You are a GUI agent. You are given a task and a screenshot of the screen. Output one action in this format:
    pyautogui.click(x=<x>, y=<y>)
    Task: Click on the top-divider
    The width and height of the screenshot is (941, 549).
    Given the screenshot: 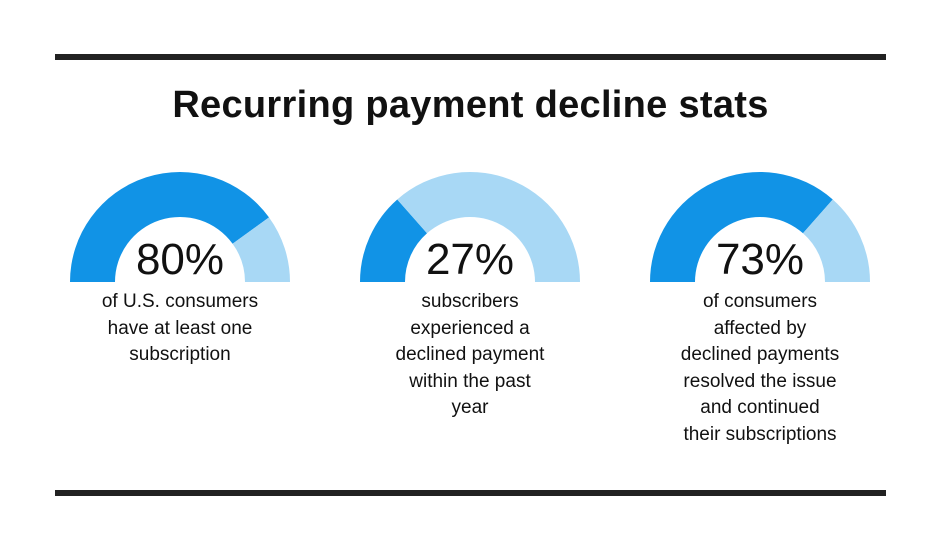 What is the action you would take?
    pyautogui.click(x=470, y=57)
    